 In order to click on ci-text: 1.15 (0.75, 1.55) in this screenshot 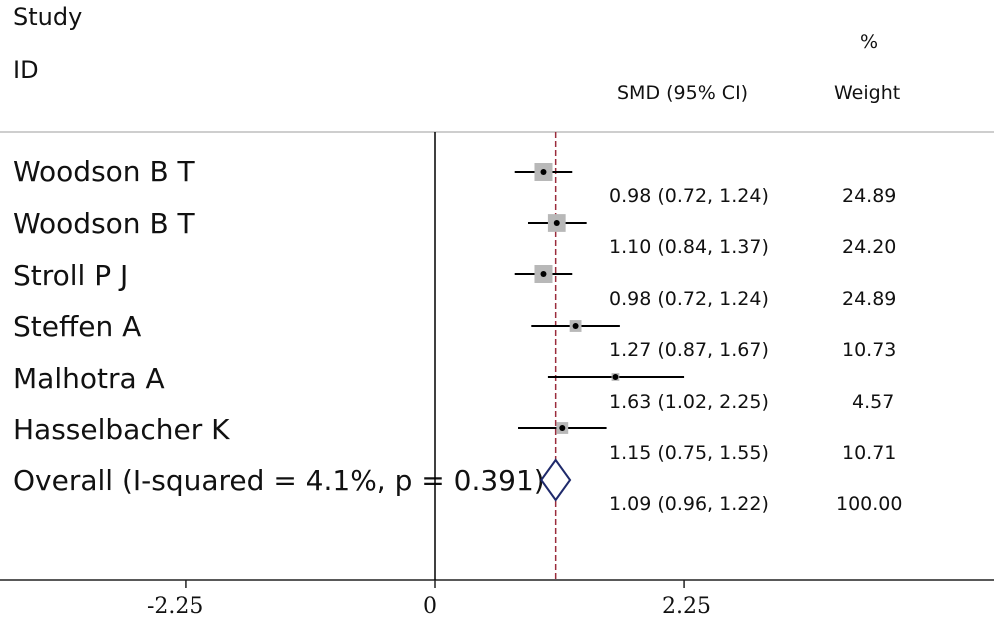, I will do `click(689, 453)`.